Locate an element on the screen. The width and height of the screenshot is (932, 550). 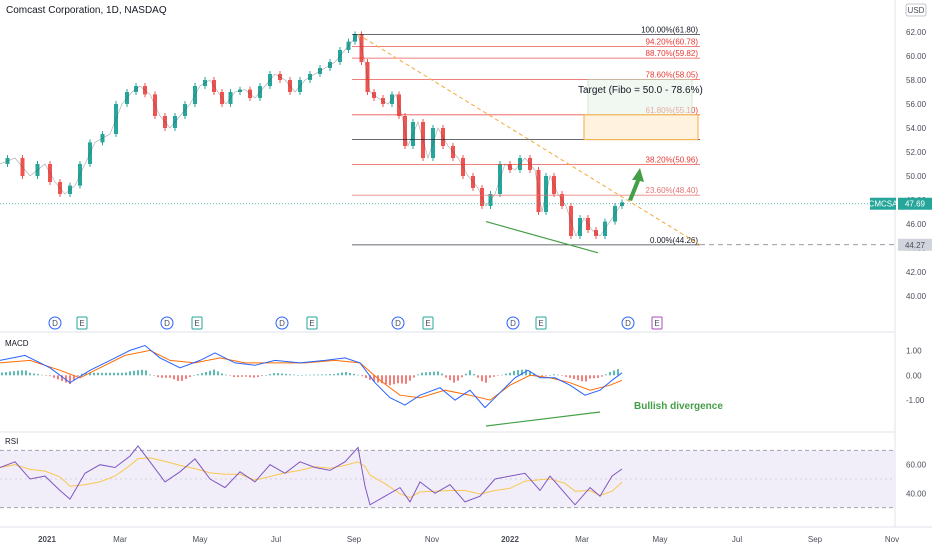
time-tick-label: Mar is located at coordinates (582, 539).